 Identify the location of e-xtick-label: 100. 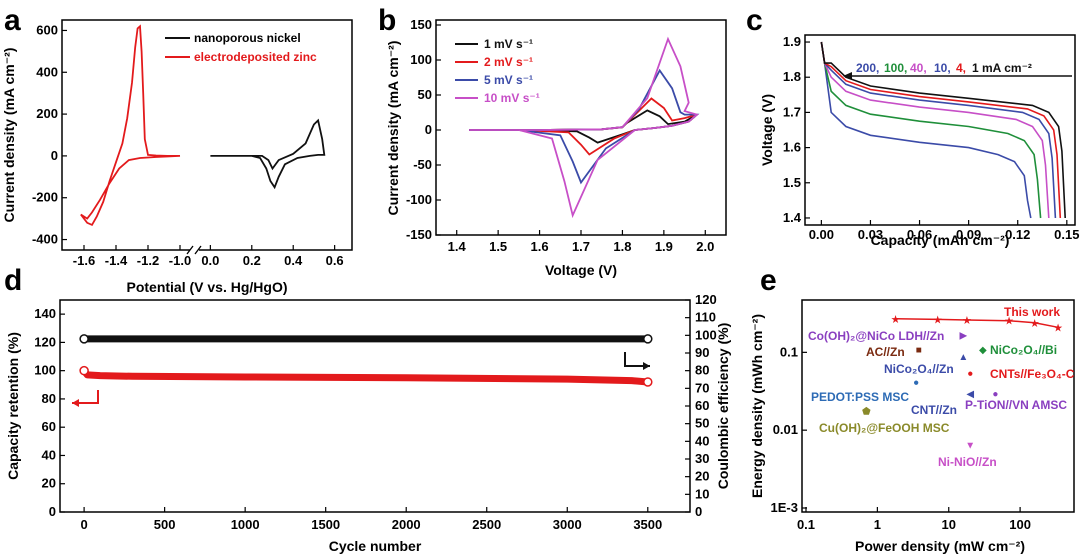
(1020, 524).